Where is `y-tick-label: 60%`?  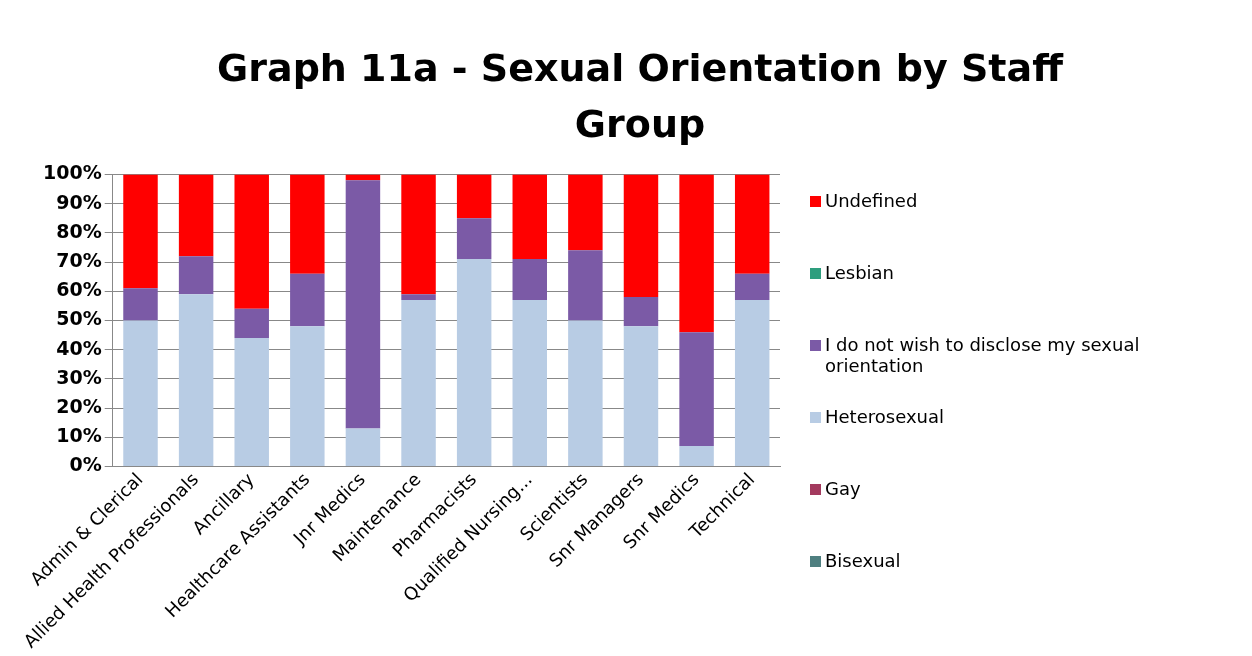
y-tick-label: 60% is located at coordinates (79, 289).